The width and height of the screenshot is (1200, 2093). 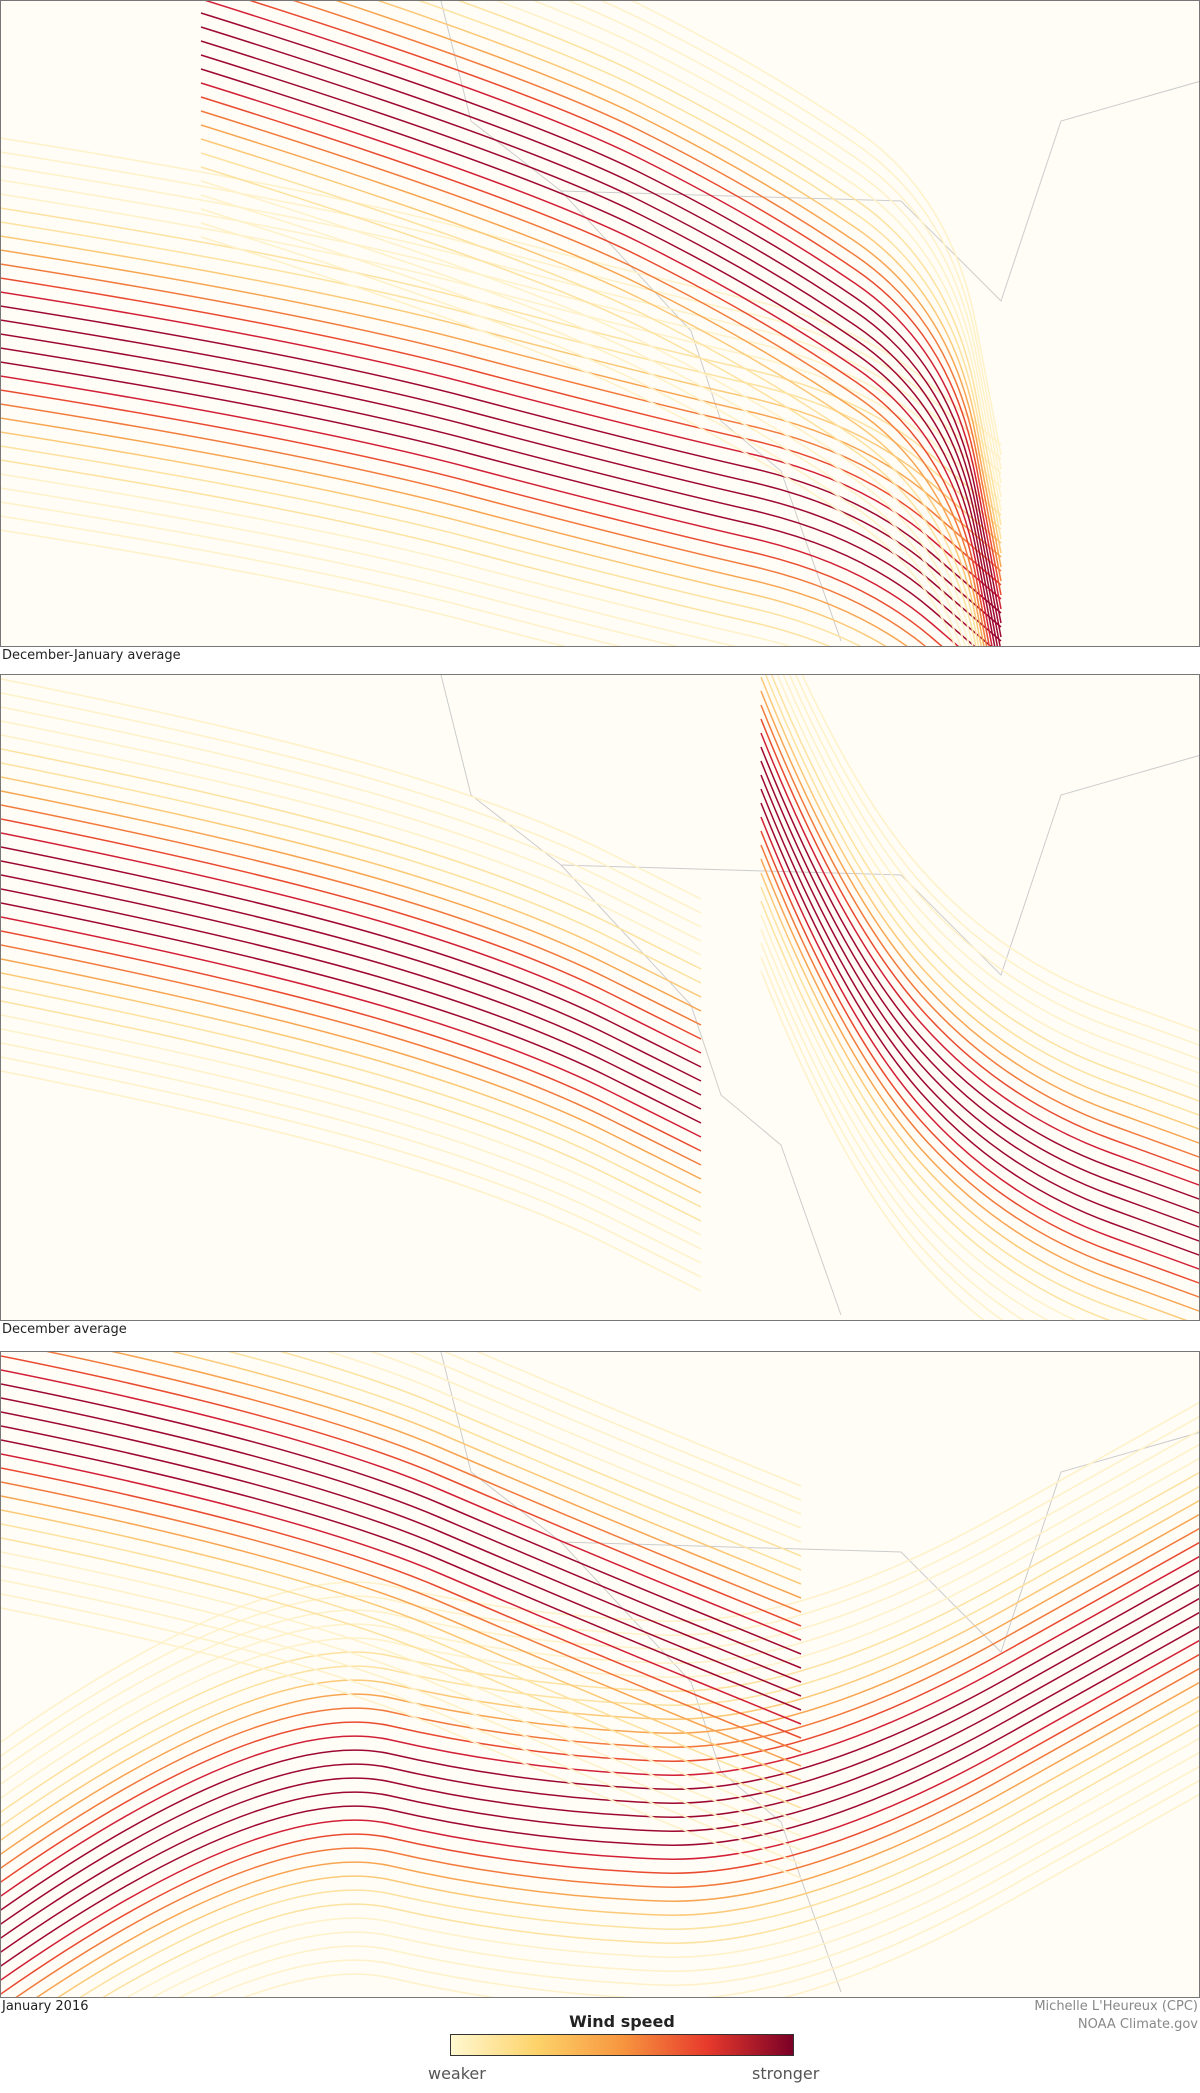 What do you see at coordinates (45, 2006) in the screenshot?
I see `panel-caption: January 2016` at bounding box center [45, 2006].